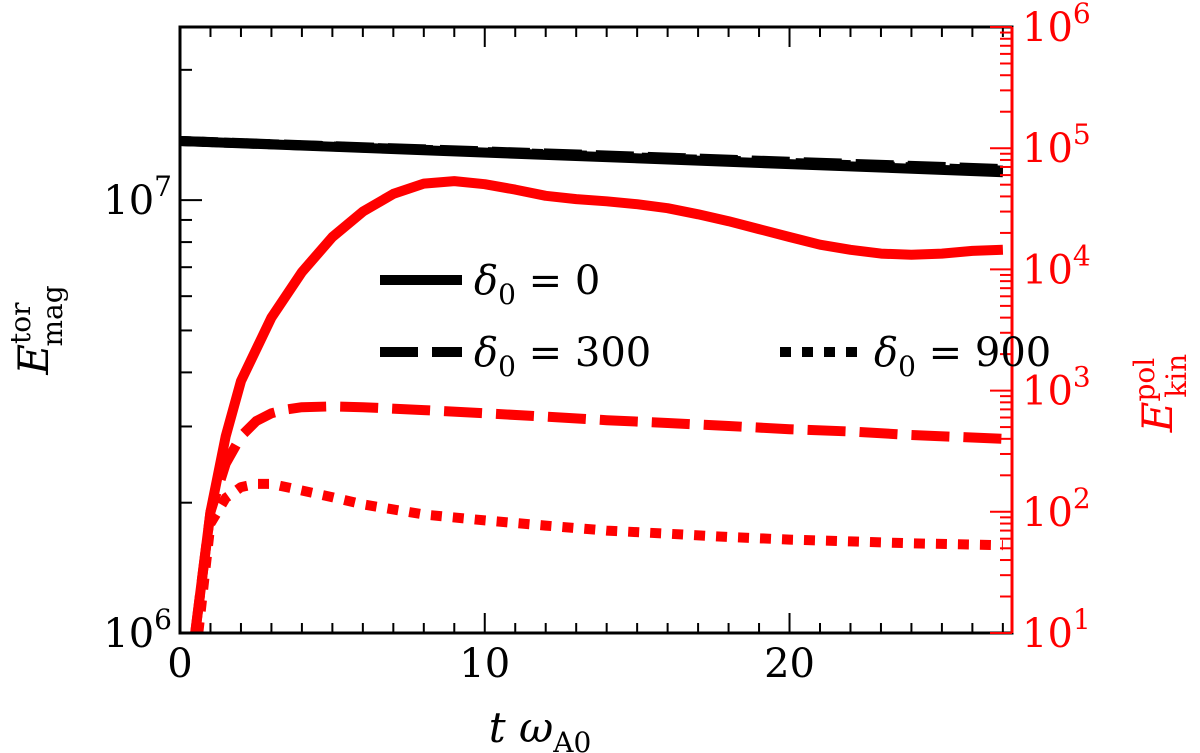 The height and width of the screenshot is (753, 1200). Describe the element at coordinates (1056, 25) in the screenshot. I see `right-y-tick-label: 10⁶` at that location.